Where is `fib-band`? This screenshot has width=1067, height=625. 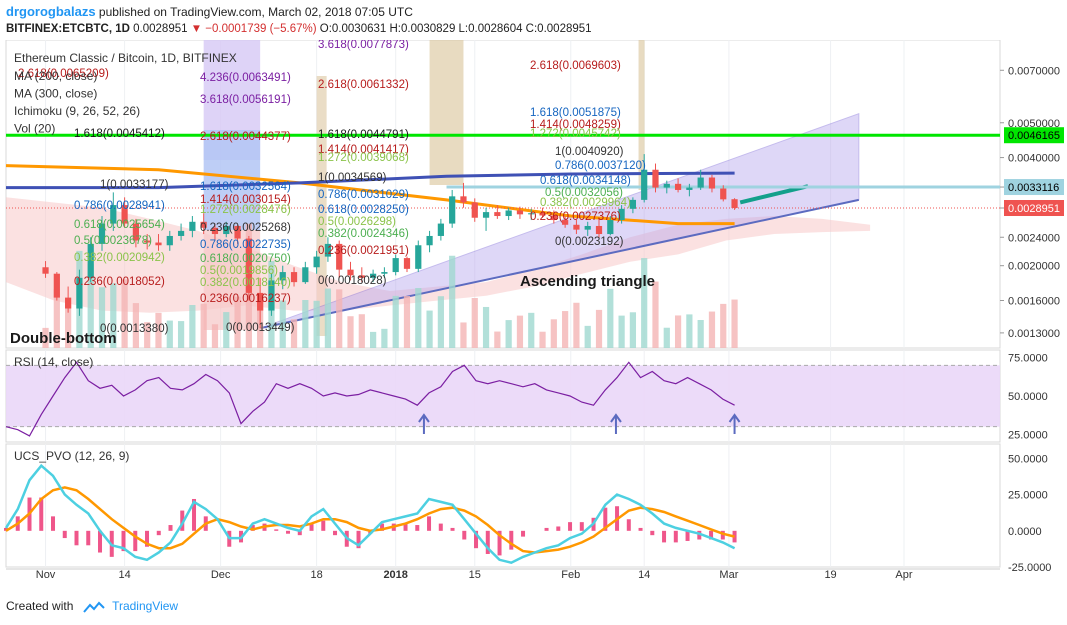
fib-band is located at coordinates (321, 206).